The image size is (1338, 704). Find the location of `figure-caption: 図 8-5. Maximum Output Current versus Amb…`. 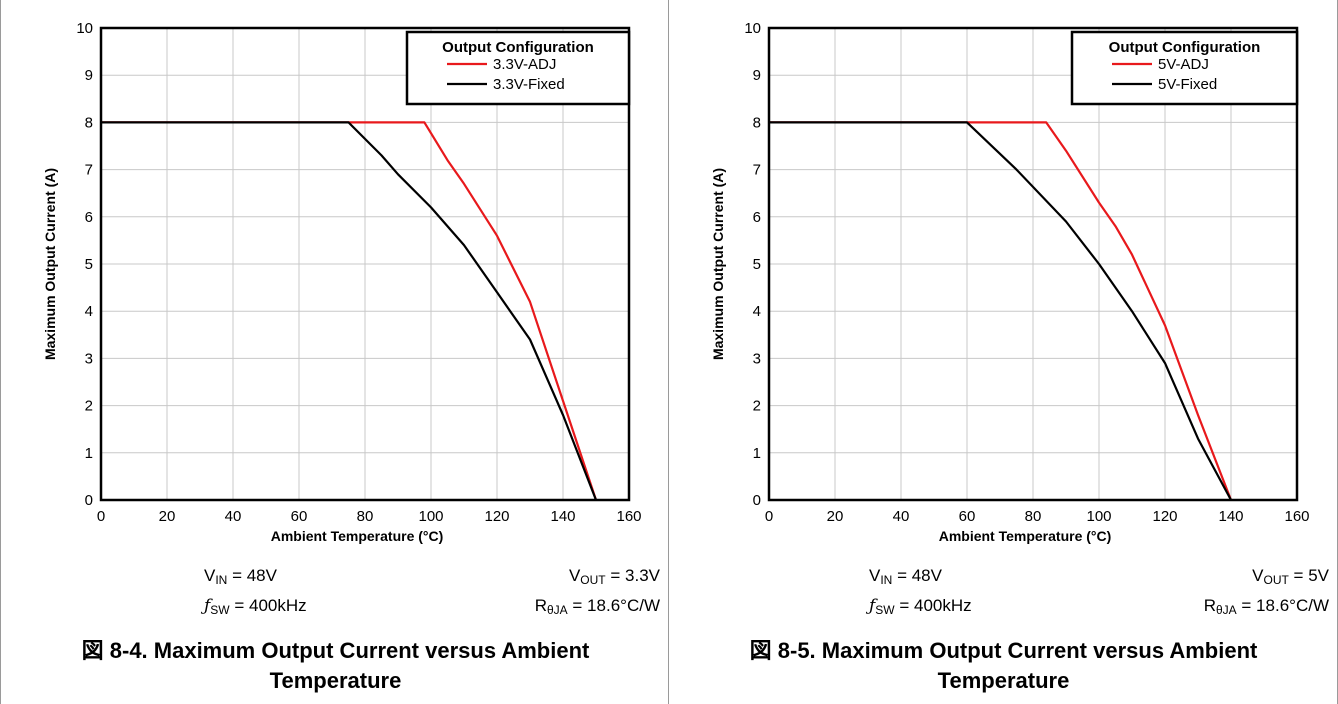

figure-caption: 図 8-5. Maximum Output Current versus Amb… is located at coordinates (1003, 665).